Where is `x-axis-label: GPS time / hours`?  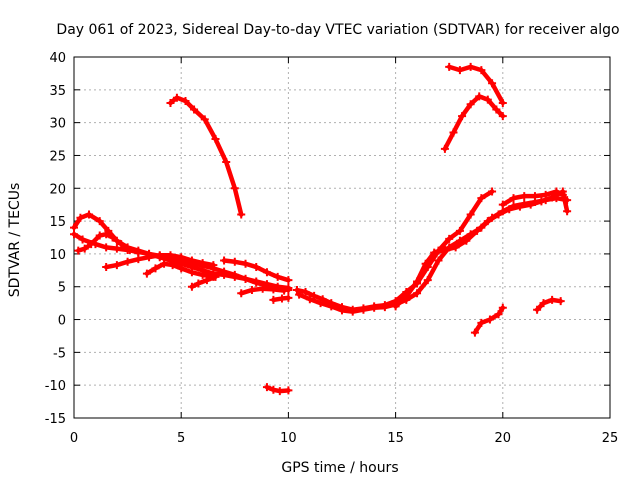 x-axis-label: GPS time / hours is located at coordinates (339, 468).